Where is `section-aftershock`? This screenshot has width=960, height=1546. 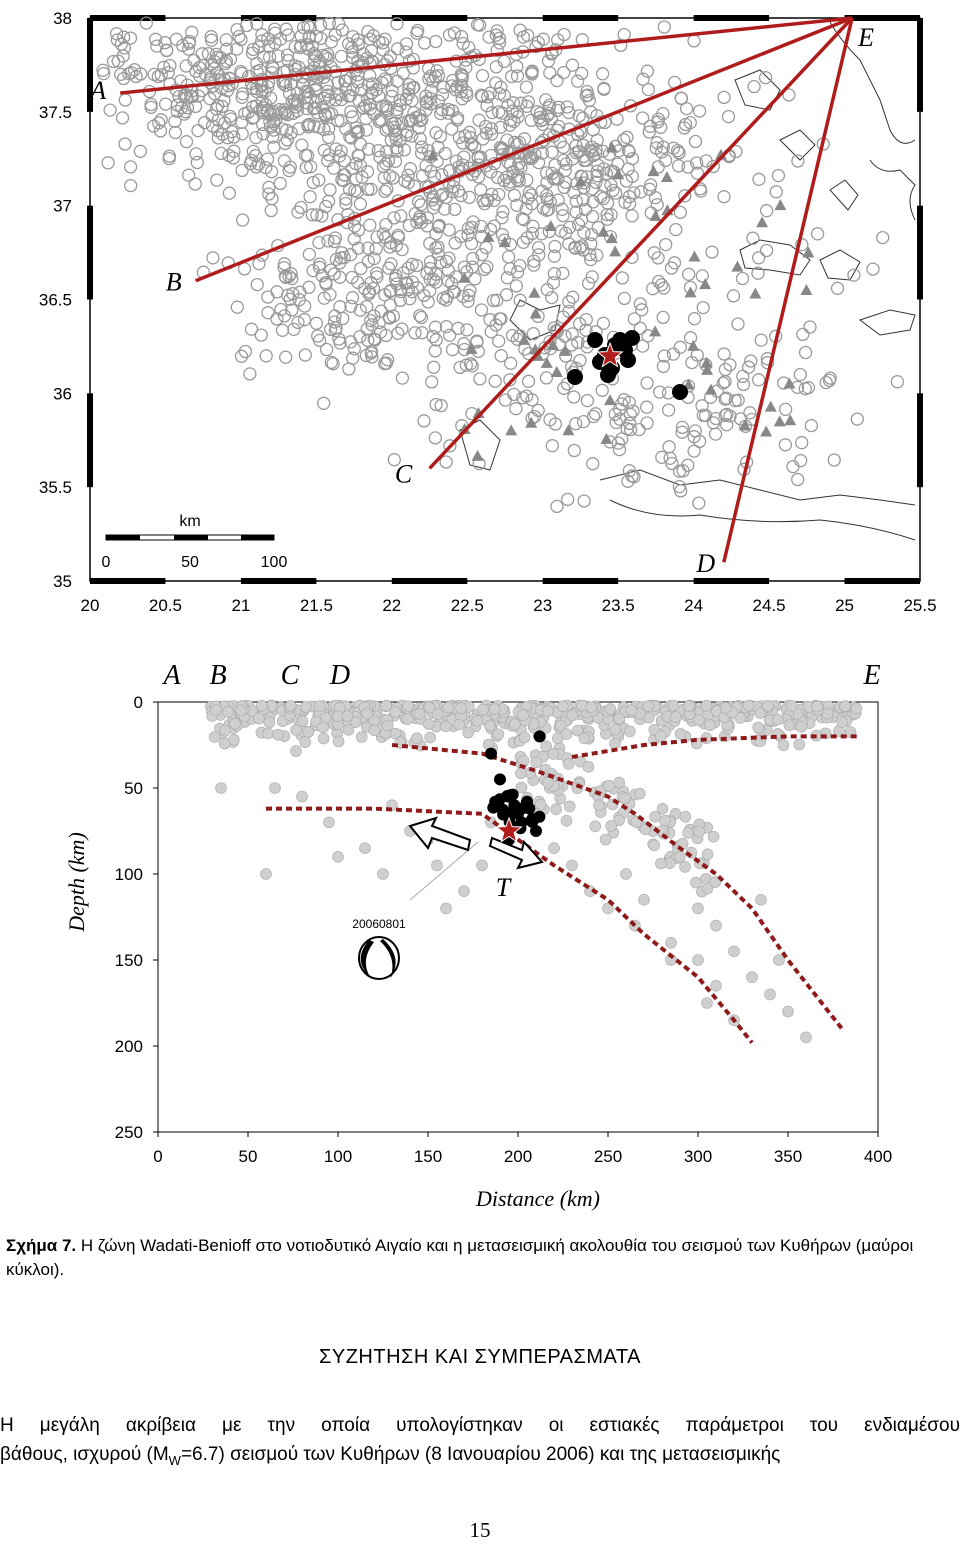 section-aftershock is located at coordinates (539, 736).